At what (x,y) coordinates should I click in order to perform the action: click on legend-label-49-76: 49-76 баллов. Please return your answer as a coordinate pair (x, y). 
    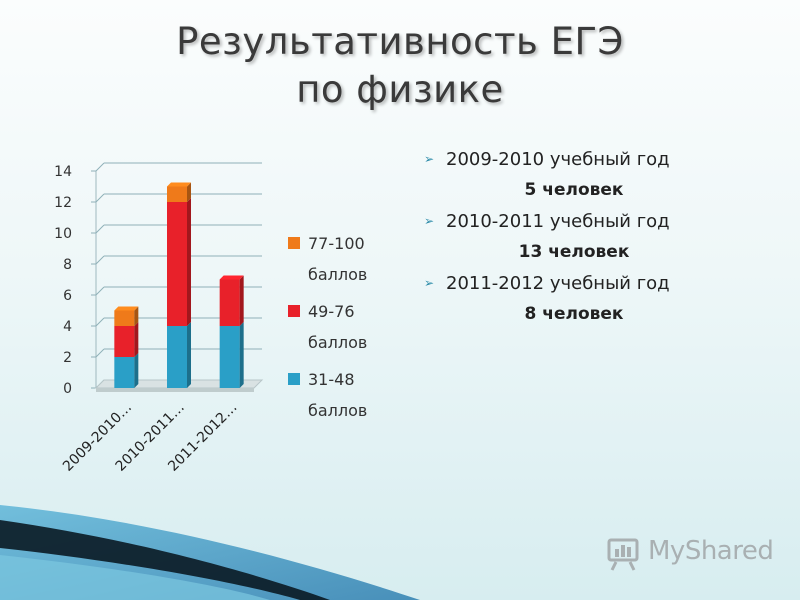
    Looking at the image, I should click on (338, 327).